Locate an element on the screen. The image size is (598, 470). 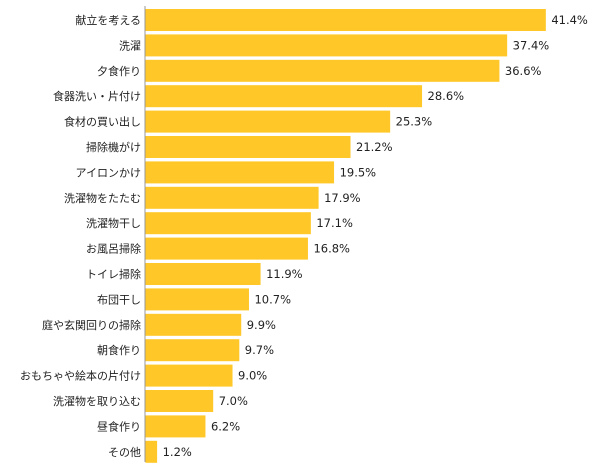
value-label: 1.2% is located at coordinates (177, 452).